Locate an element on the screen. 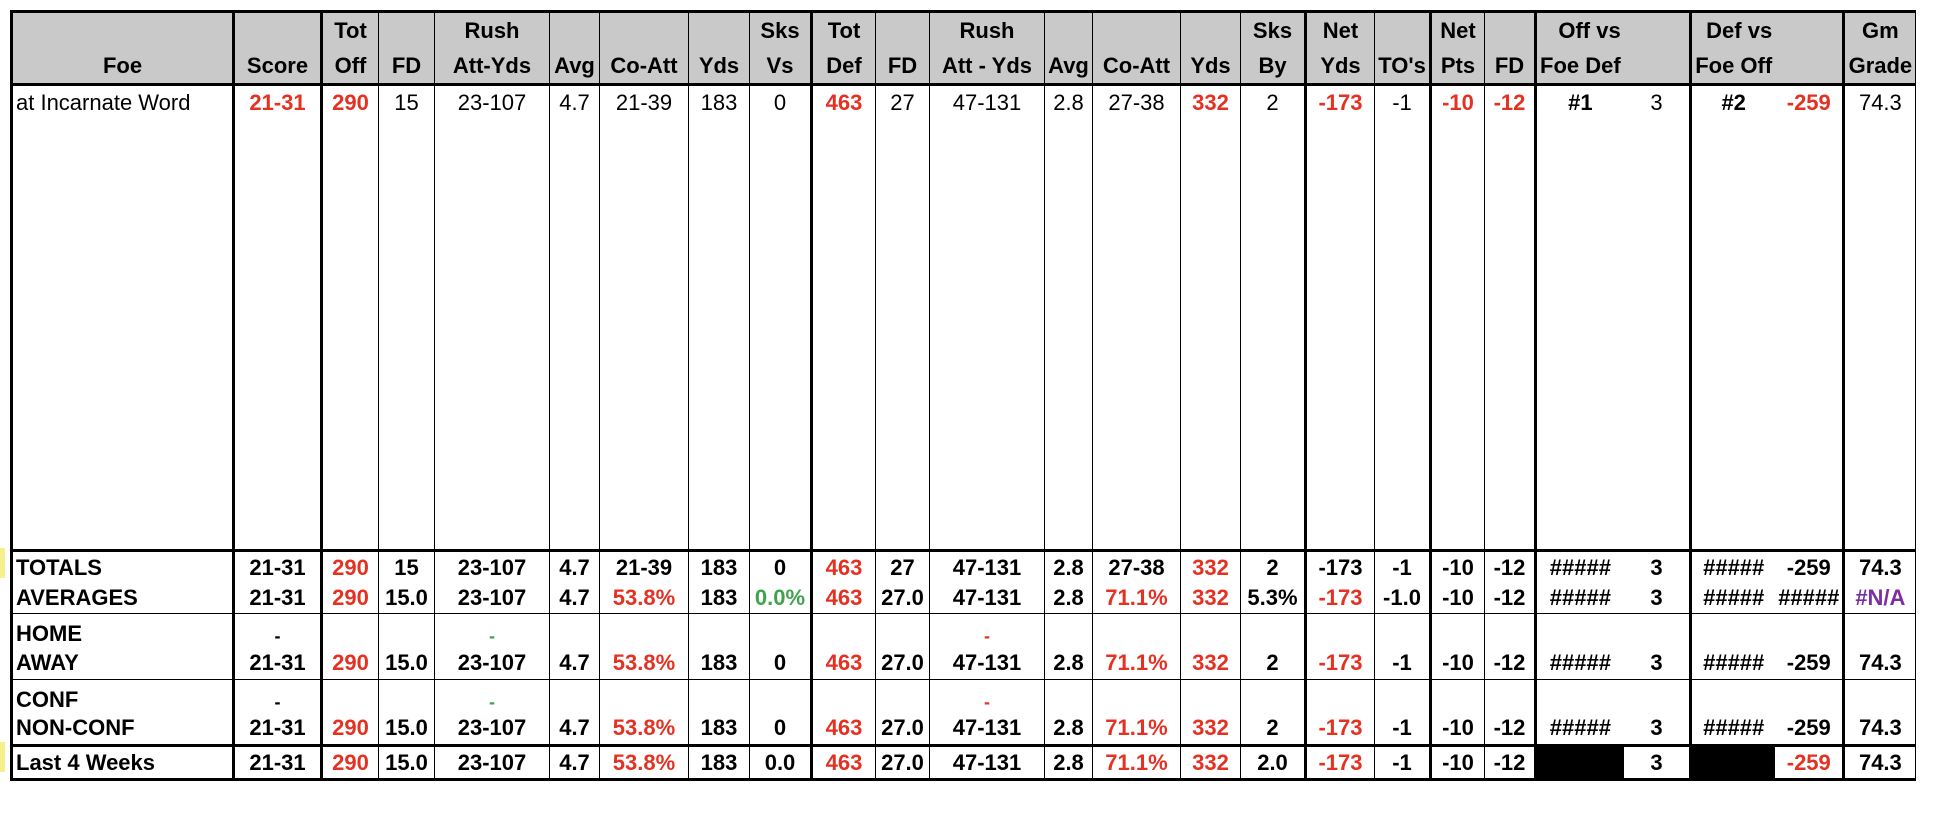 This screenshot has height=826, width=1948. rush-att-yds-cell: - is located at coordinates (492, 630).